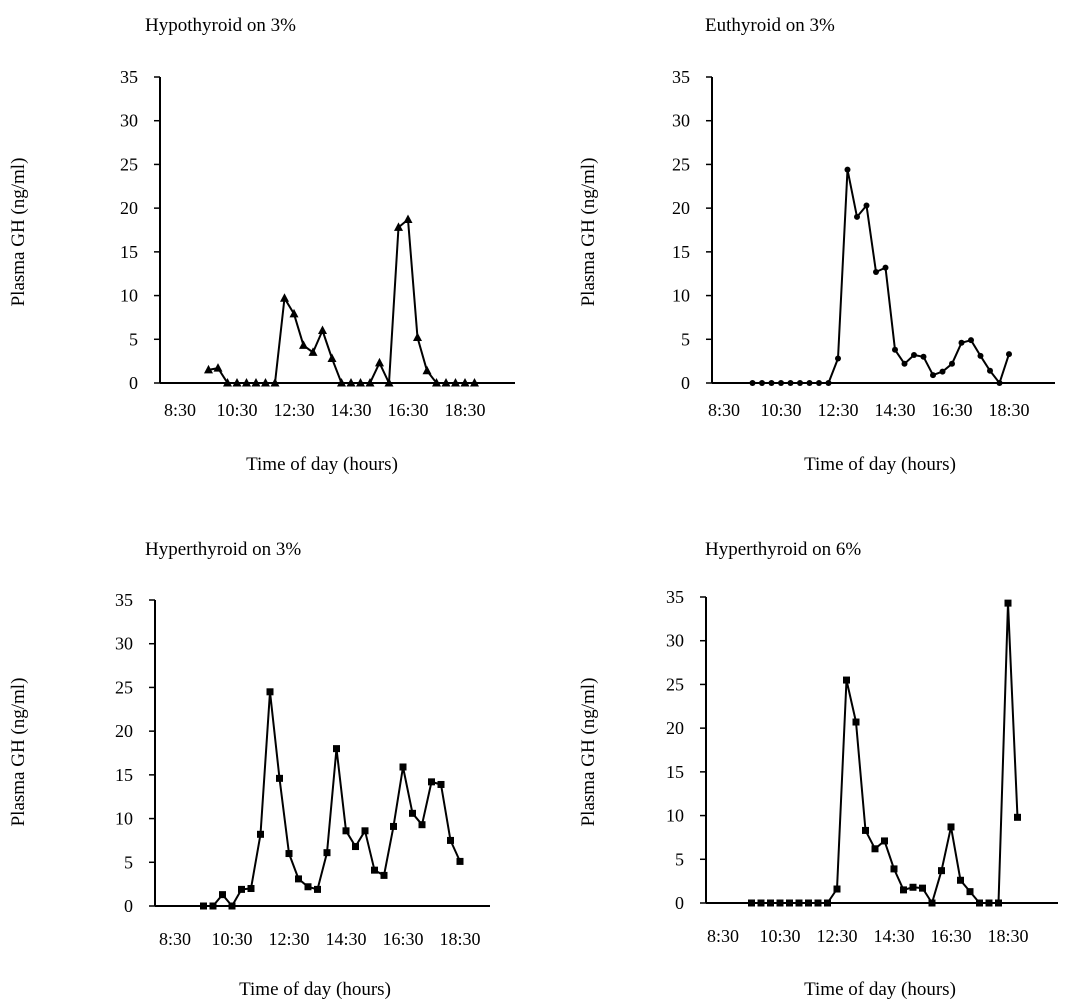  Describe the element at coordinates (220, 25) in the screenshot. I see `chart-title: Hypothyroid on 3%` at that location.